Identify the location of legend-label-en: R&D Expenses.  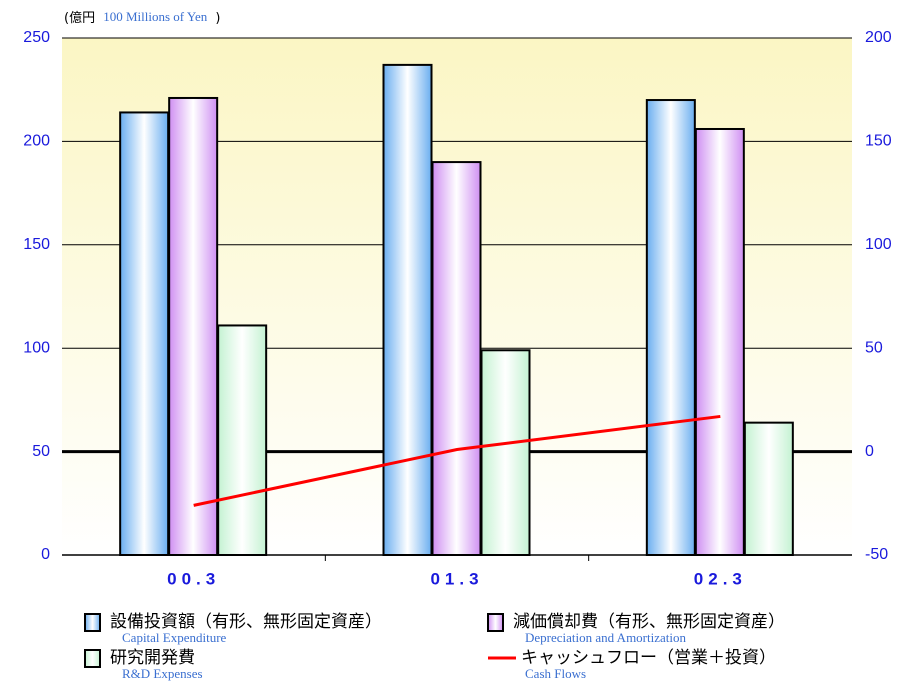
(162, 673).